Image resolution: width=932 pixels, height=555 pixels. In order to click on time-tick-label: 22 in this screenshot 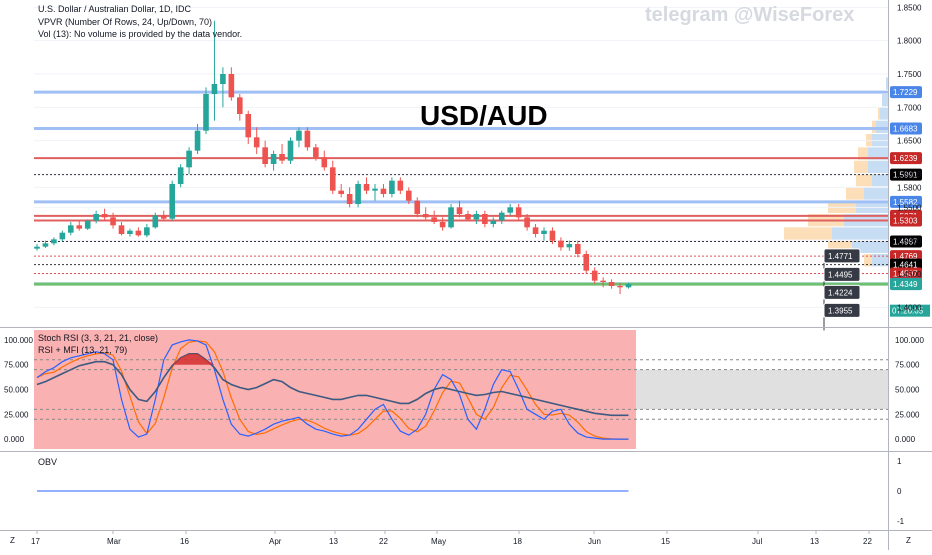, I will do `click(867, 541)`.